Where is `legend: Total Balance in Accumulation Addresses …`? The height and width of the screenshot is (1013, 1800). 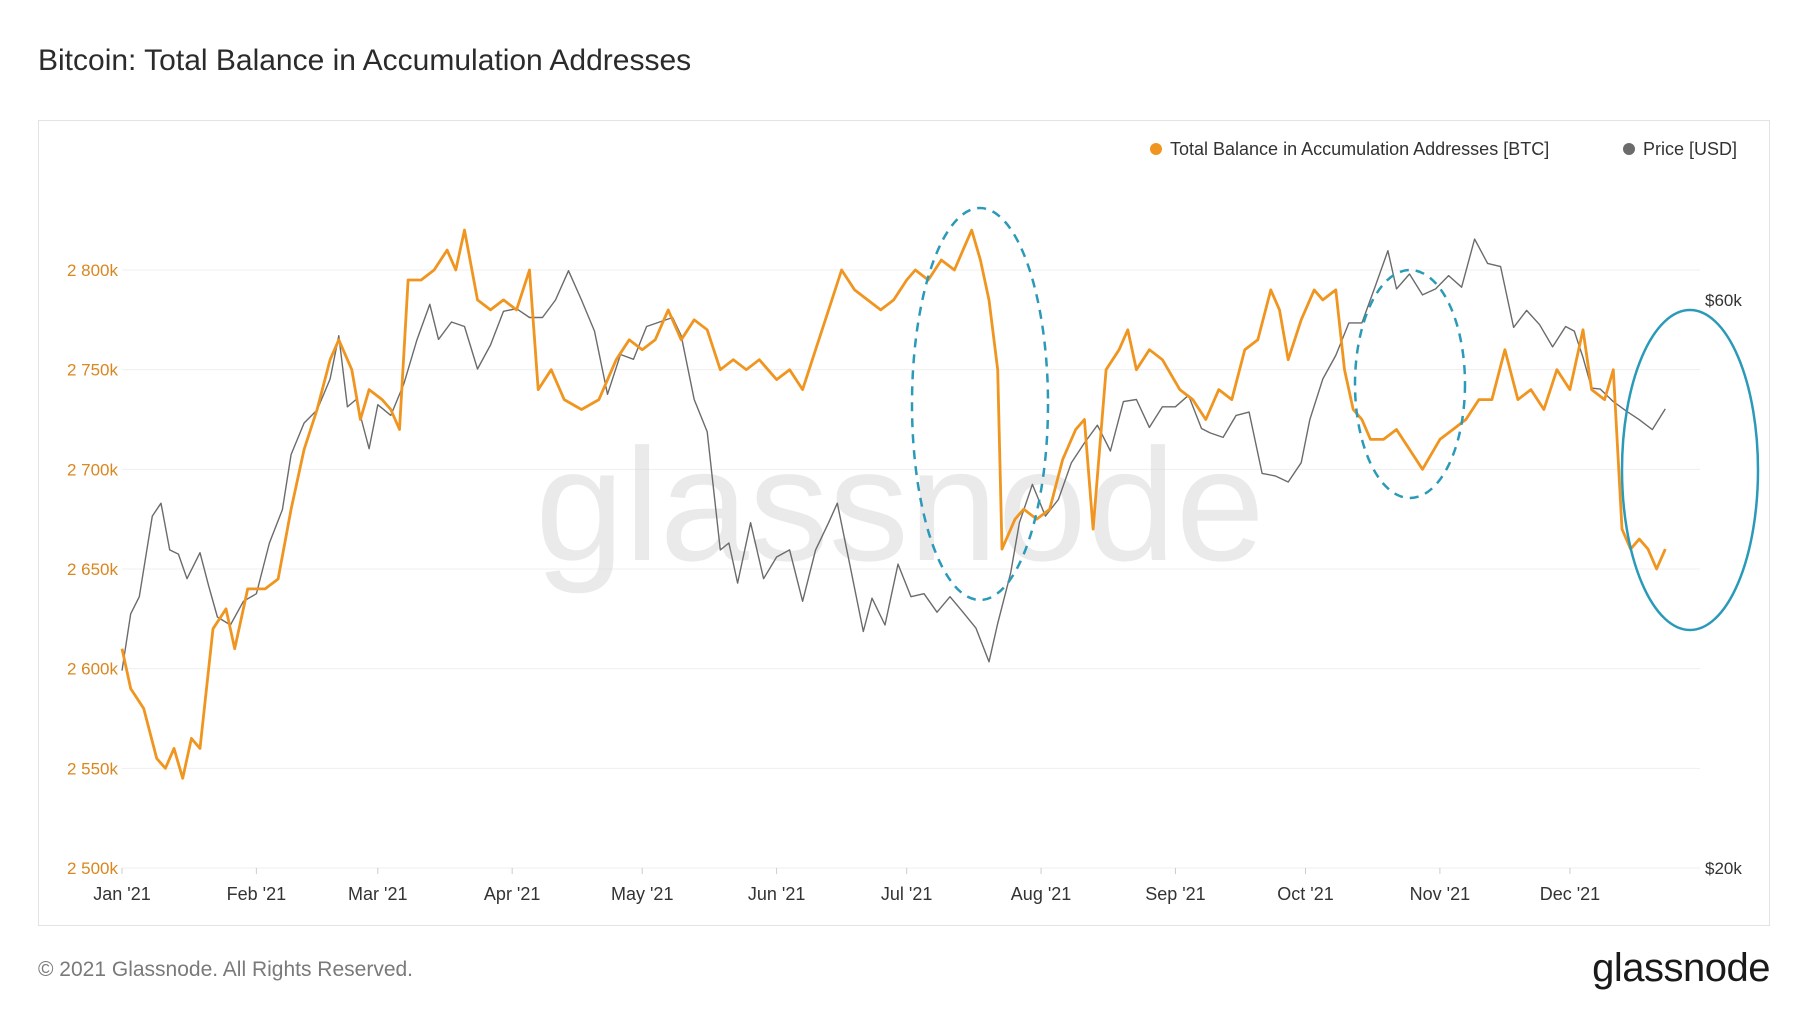 legend: Total Balance in Accumulation Addresses … is located at coordinates (1443, 149).